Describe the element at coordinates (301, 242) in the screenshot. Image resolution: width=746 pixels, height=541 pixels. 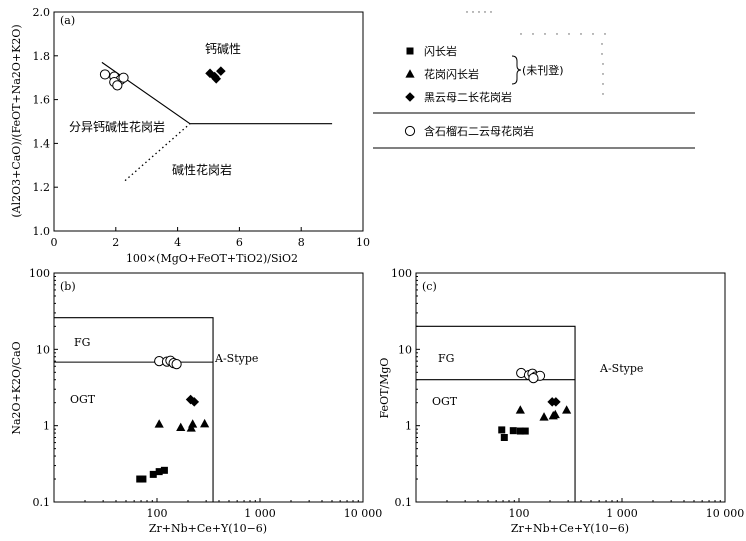
I see `x-tick-label-a: 8` at that location.